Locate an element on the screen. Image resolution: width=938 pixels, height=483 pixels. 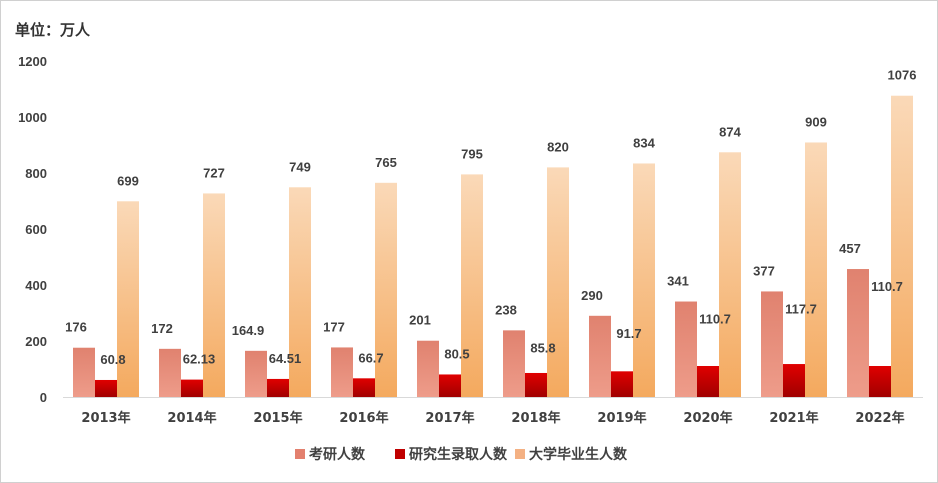
data-label-s0-0: 176 is located at coordinates (76, 327).